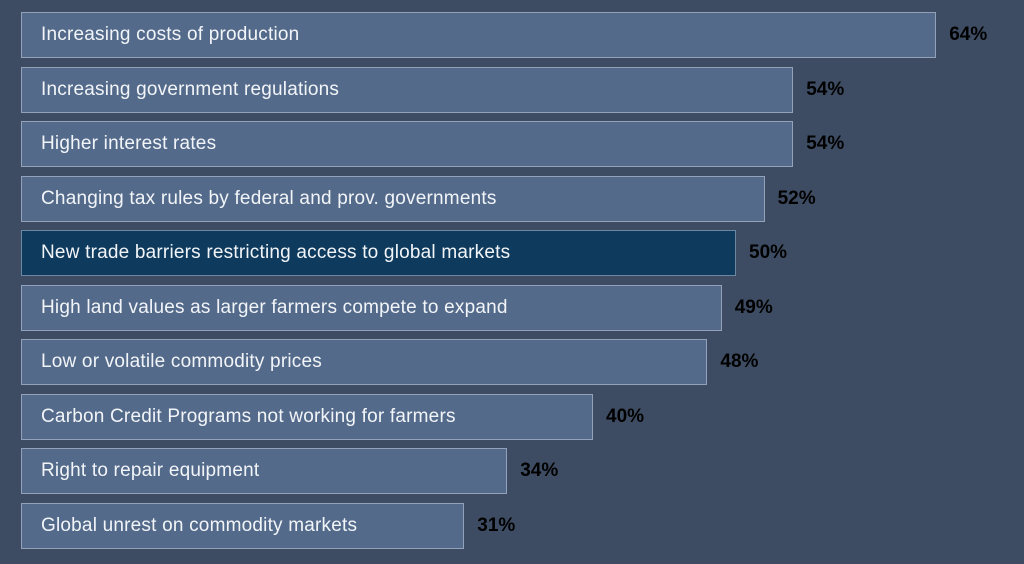 The height and width of the screenshot is (564, 1024). Describe the element at coordinates (181, 361) in the screenshot. I see `bar-category-label: Low or volatile commodity prices` at that location.